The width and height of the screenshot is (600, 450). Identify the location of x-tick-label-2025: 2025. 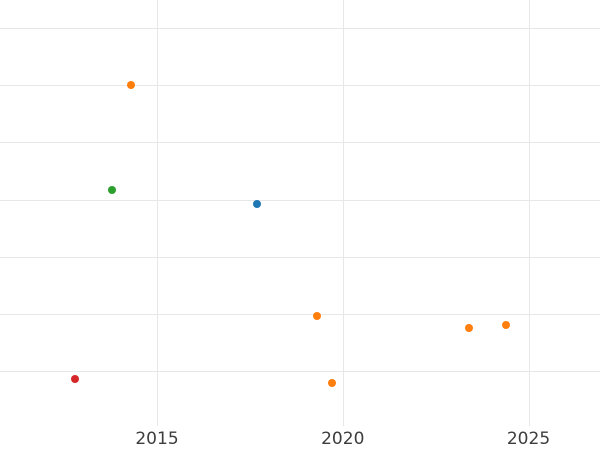
(528, 439).